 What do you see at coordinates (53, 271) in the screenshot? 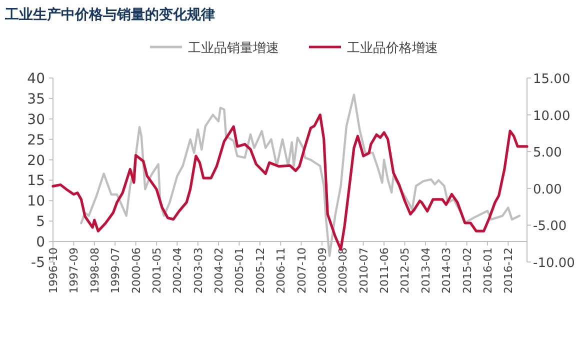
I see `x-tick-label: 1996-10` at bounding box center [53, 271].